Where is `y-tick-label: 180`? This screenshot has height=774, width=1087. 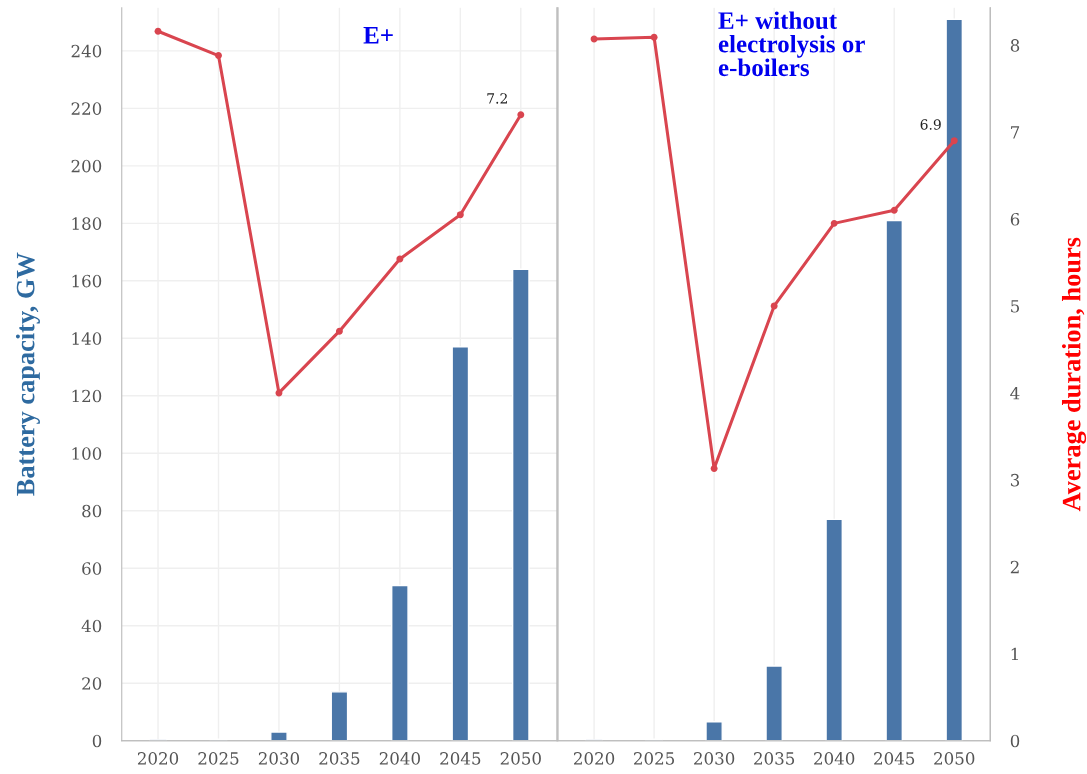 y-tick-label: 180 is located at coordinates (87, 223).